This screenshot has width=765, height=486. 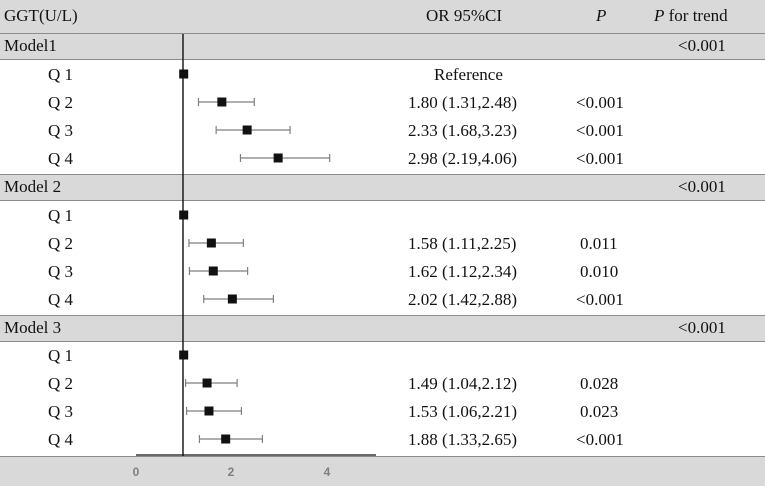 What do you see at coordinates (382, 471) in the screenshot?
I see `axis-band` at bounding box center [382, 471].